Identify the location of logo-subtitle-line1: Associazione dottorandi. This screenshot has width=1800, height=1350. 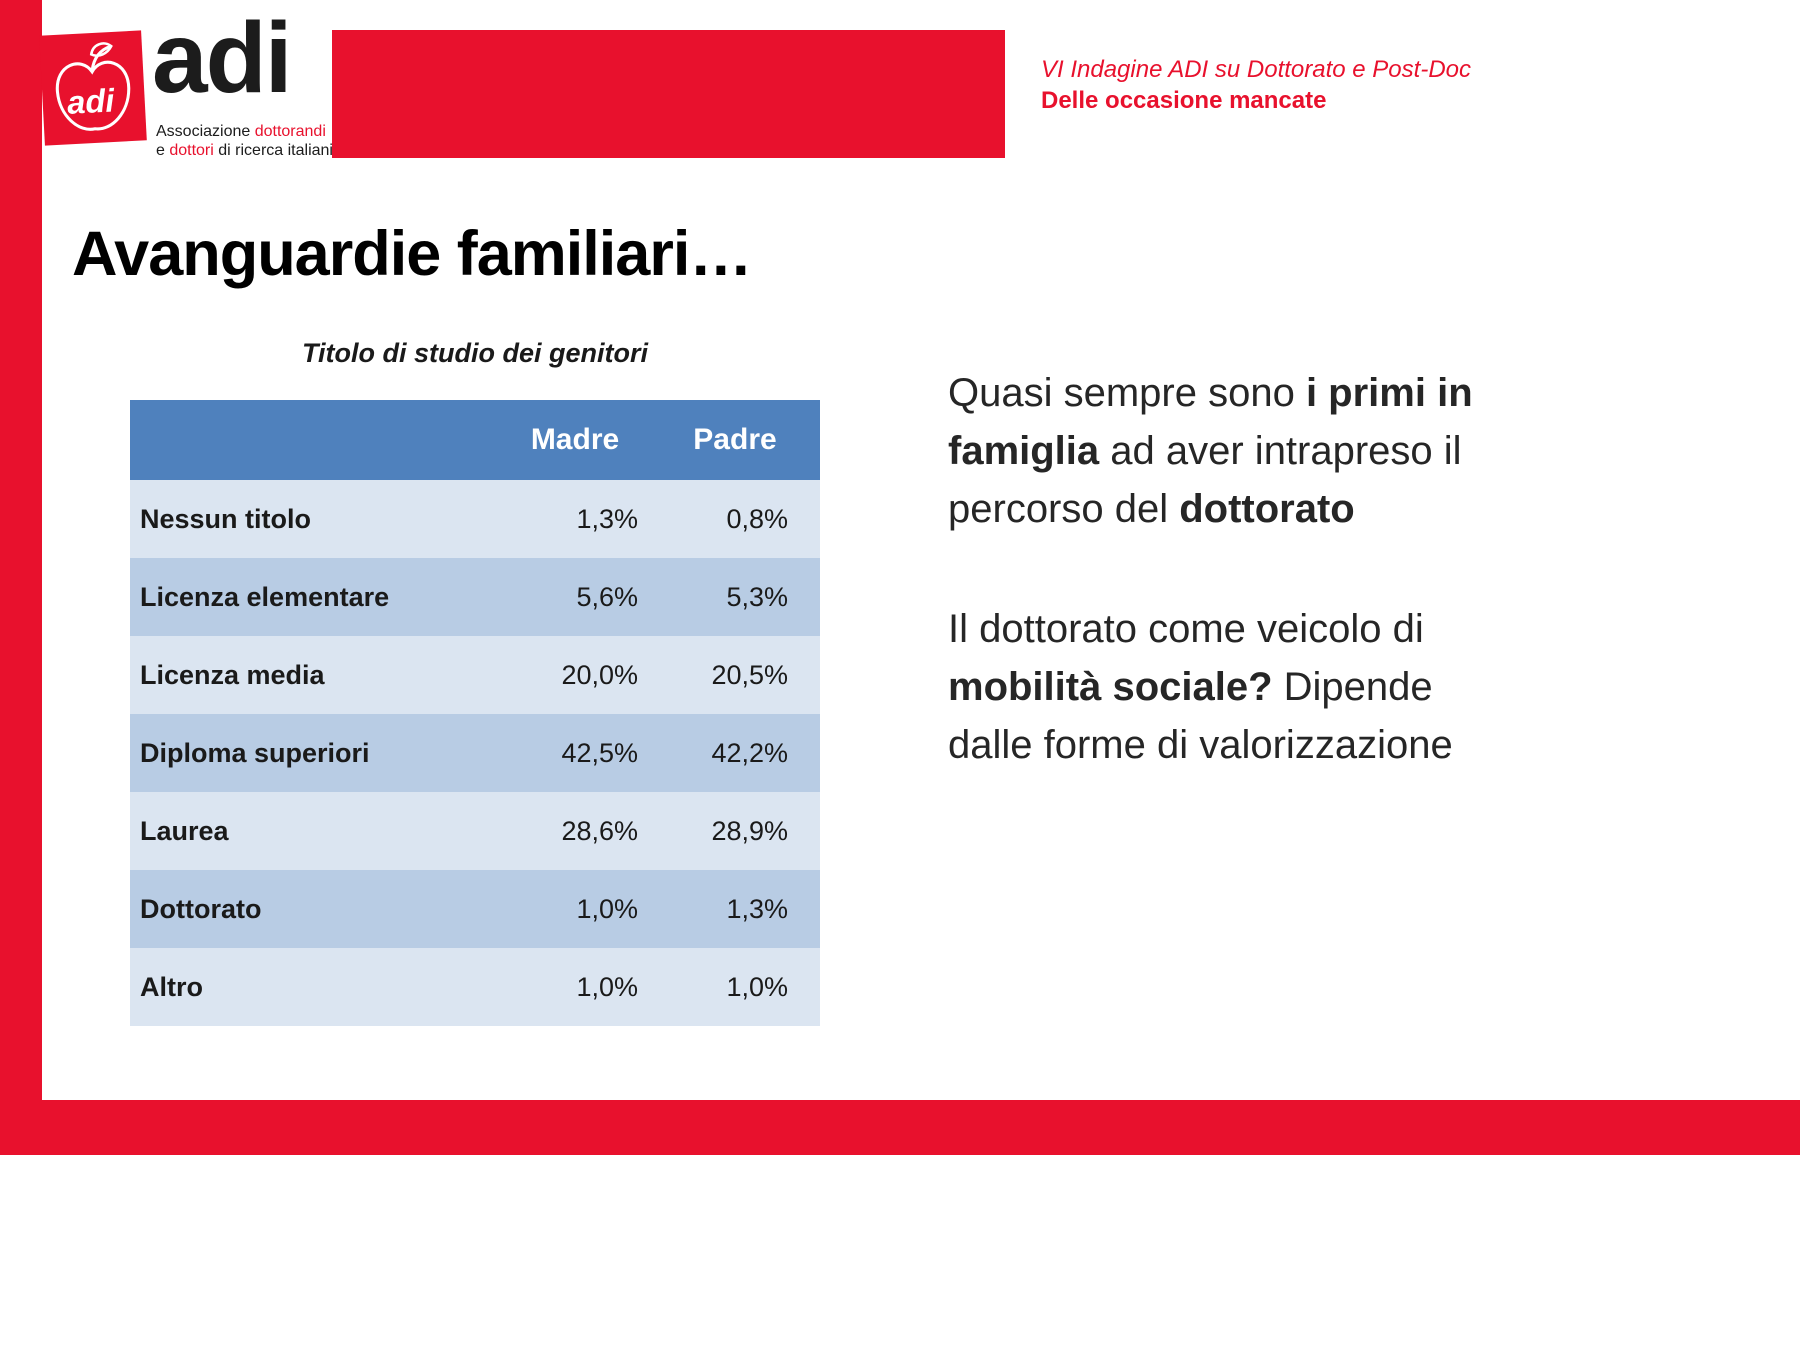
(241, 131).